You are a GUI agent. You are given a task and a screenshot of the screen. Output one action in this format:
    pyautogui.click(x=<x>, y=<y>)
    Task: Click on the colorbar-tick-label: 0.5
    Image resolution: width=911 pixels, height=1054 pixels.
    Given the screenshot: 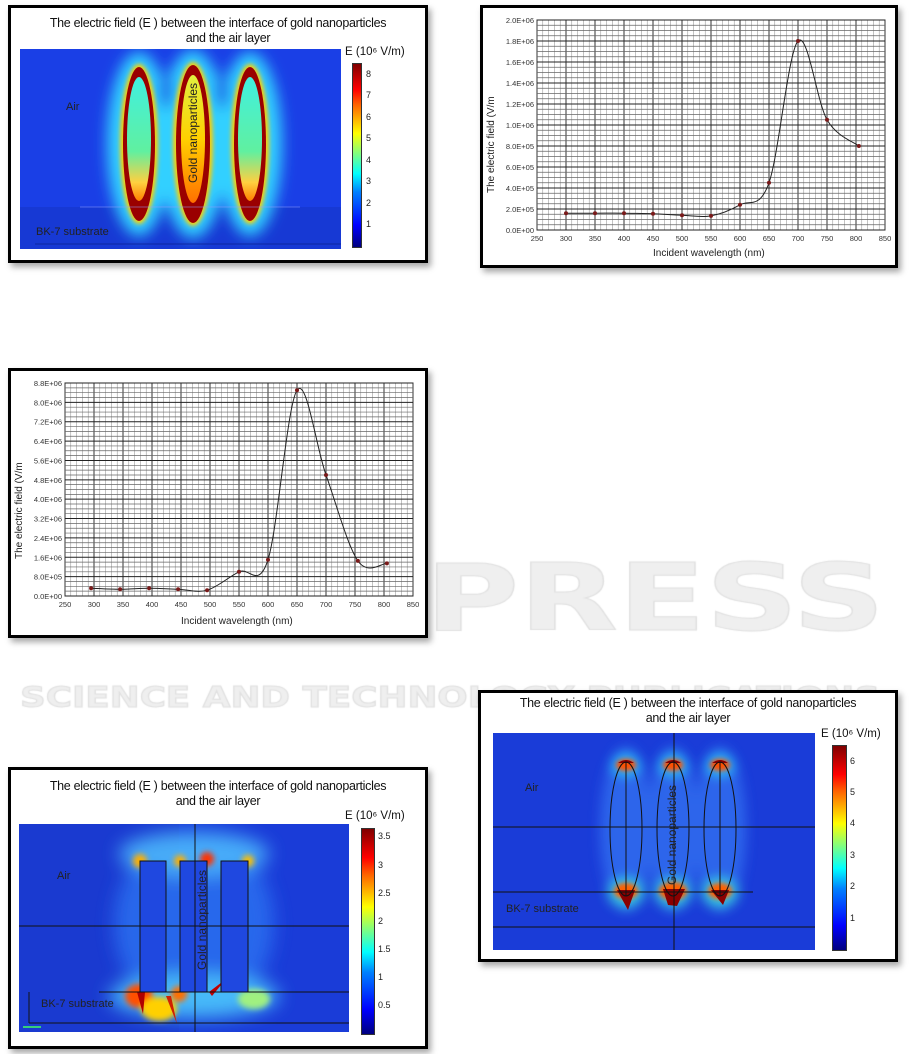 What is the action you would take?
    pyautogui.click(x=384, y=1004)
    